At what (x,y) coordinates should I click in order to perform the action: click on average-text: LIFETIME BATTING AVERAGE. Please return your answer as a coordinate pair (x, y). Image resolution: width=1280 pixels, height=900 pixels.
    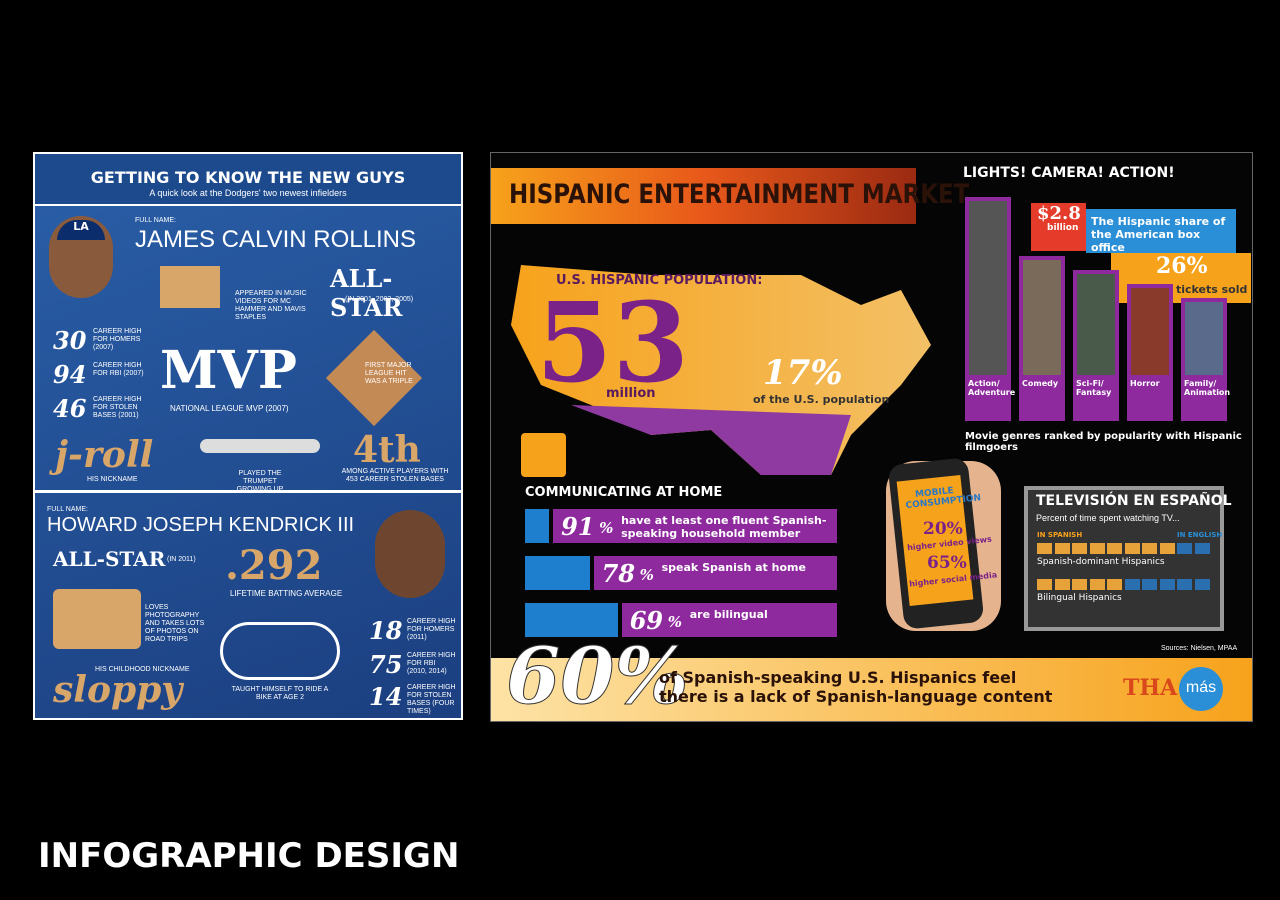
    Looking at the image, I should click on (286, 593).